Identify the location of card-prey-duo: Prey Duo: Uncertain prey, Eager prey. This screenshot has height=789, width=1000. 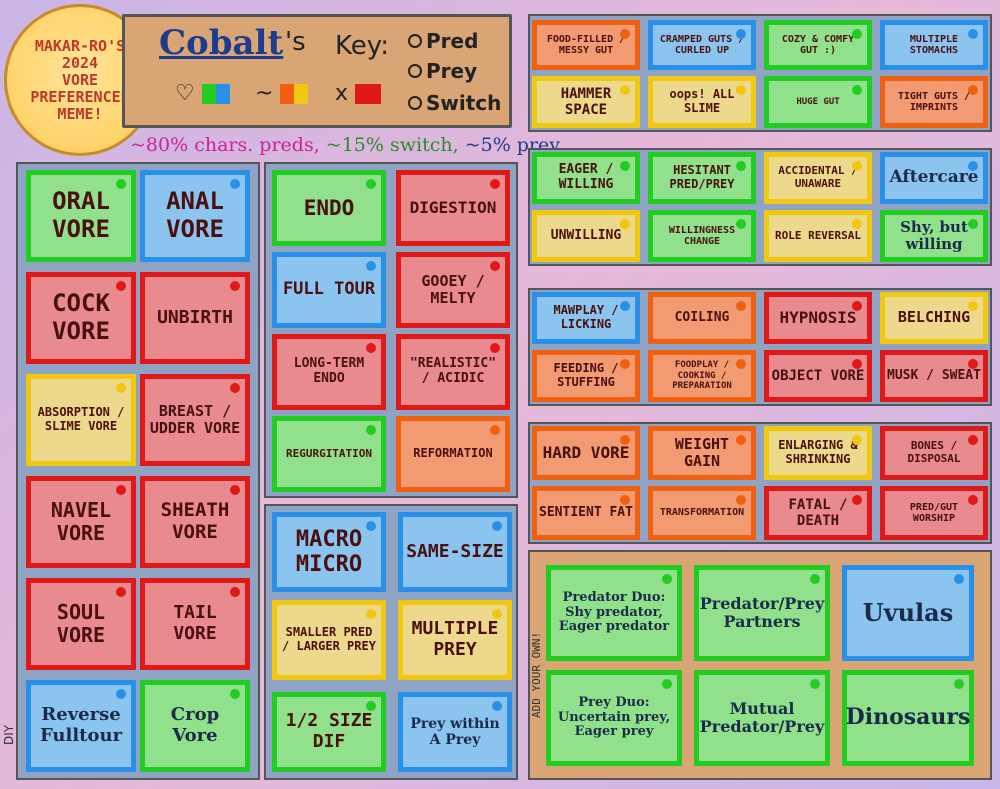
(614, 718).